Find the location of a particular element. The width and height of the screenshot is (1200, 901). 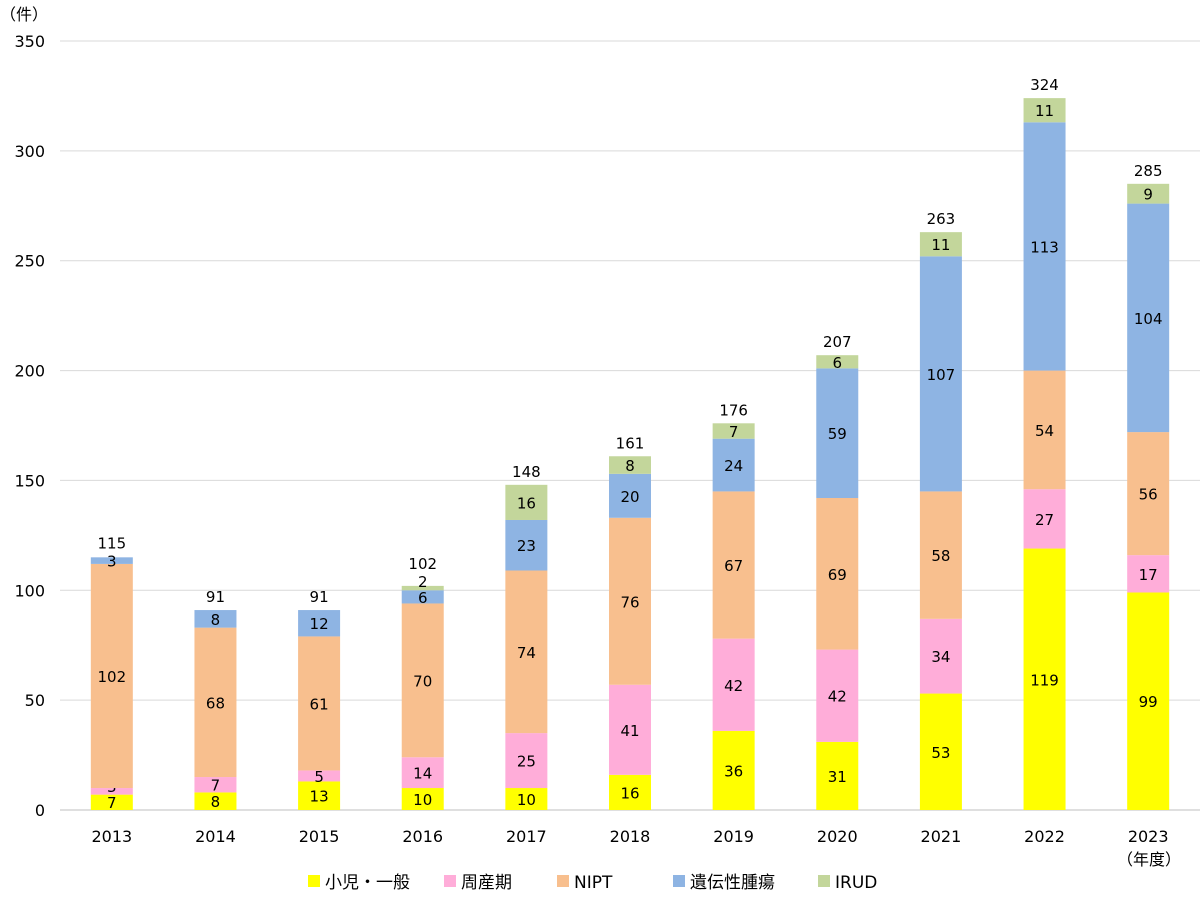

data-label: 53 is located at coordinates (940, 753).